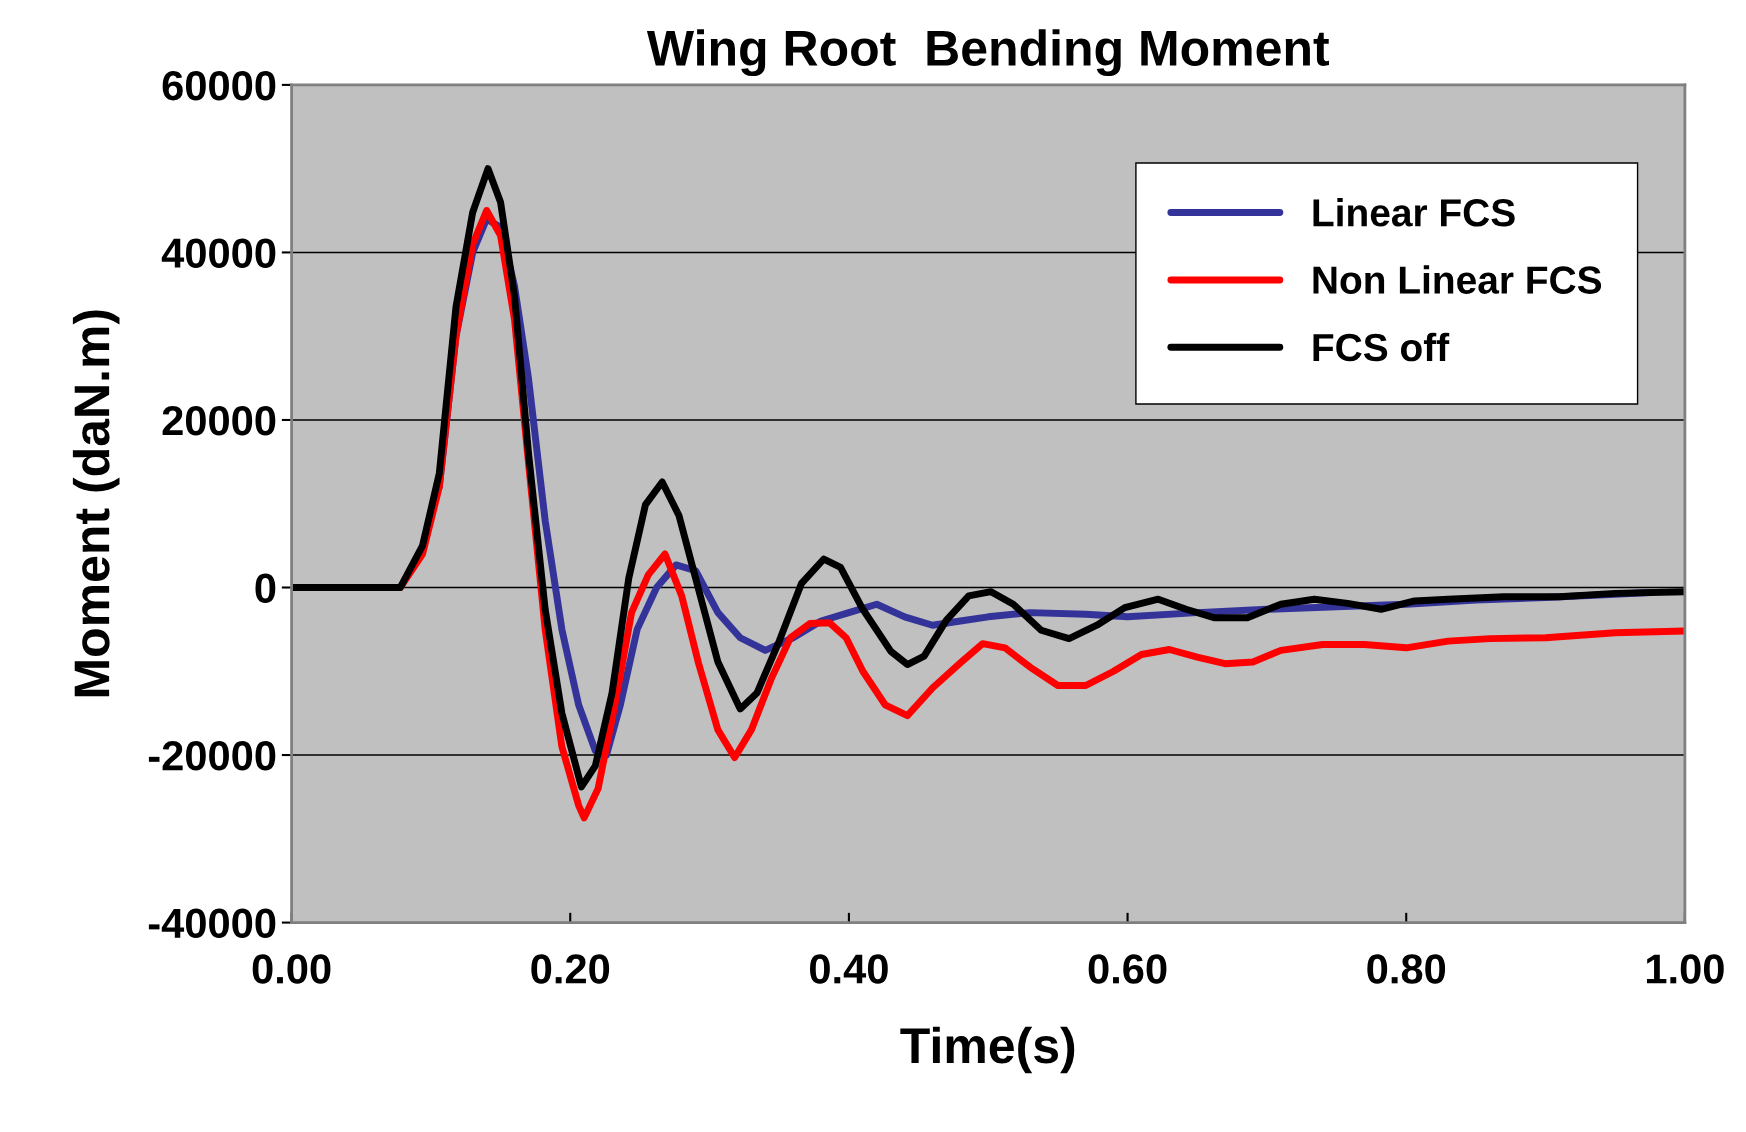  I want to click on x-tick-label: 0.80, so click(1406, 969).